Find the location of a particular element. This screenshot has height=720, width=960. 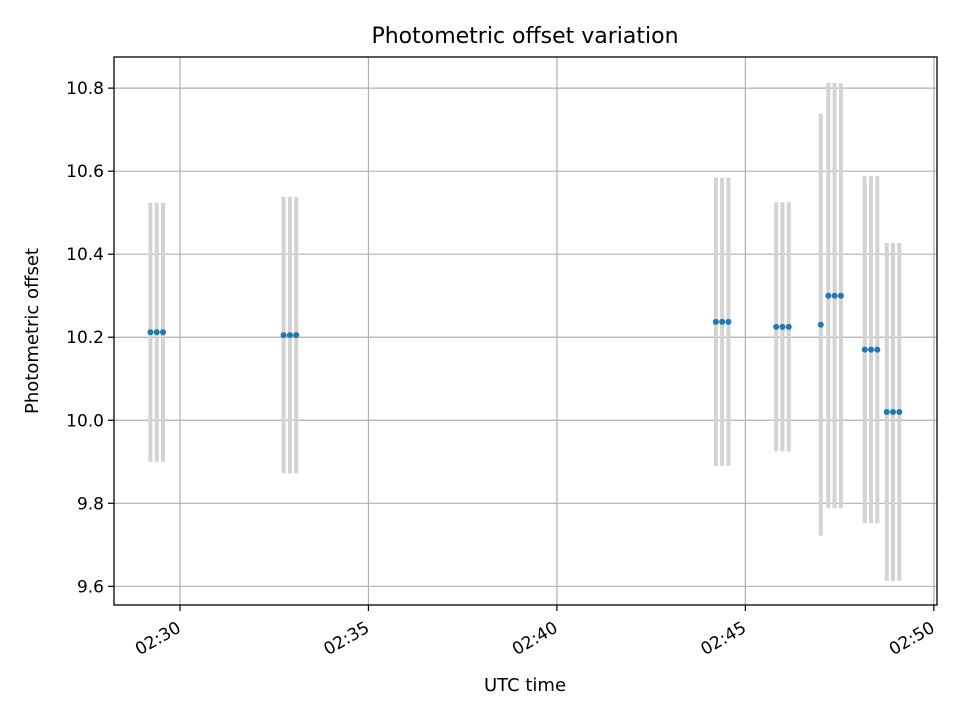

y-tick-label: 10.8 is located at coordinates (85, 89).